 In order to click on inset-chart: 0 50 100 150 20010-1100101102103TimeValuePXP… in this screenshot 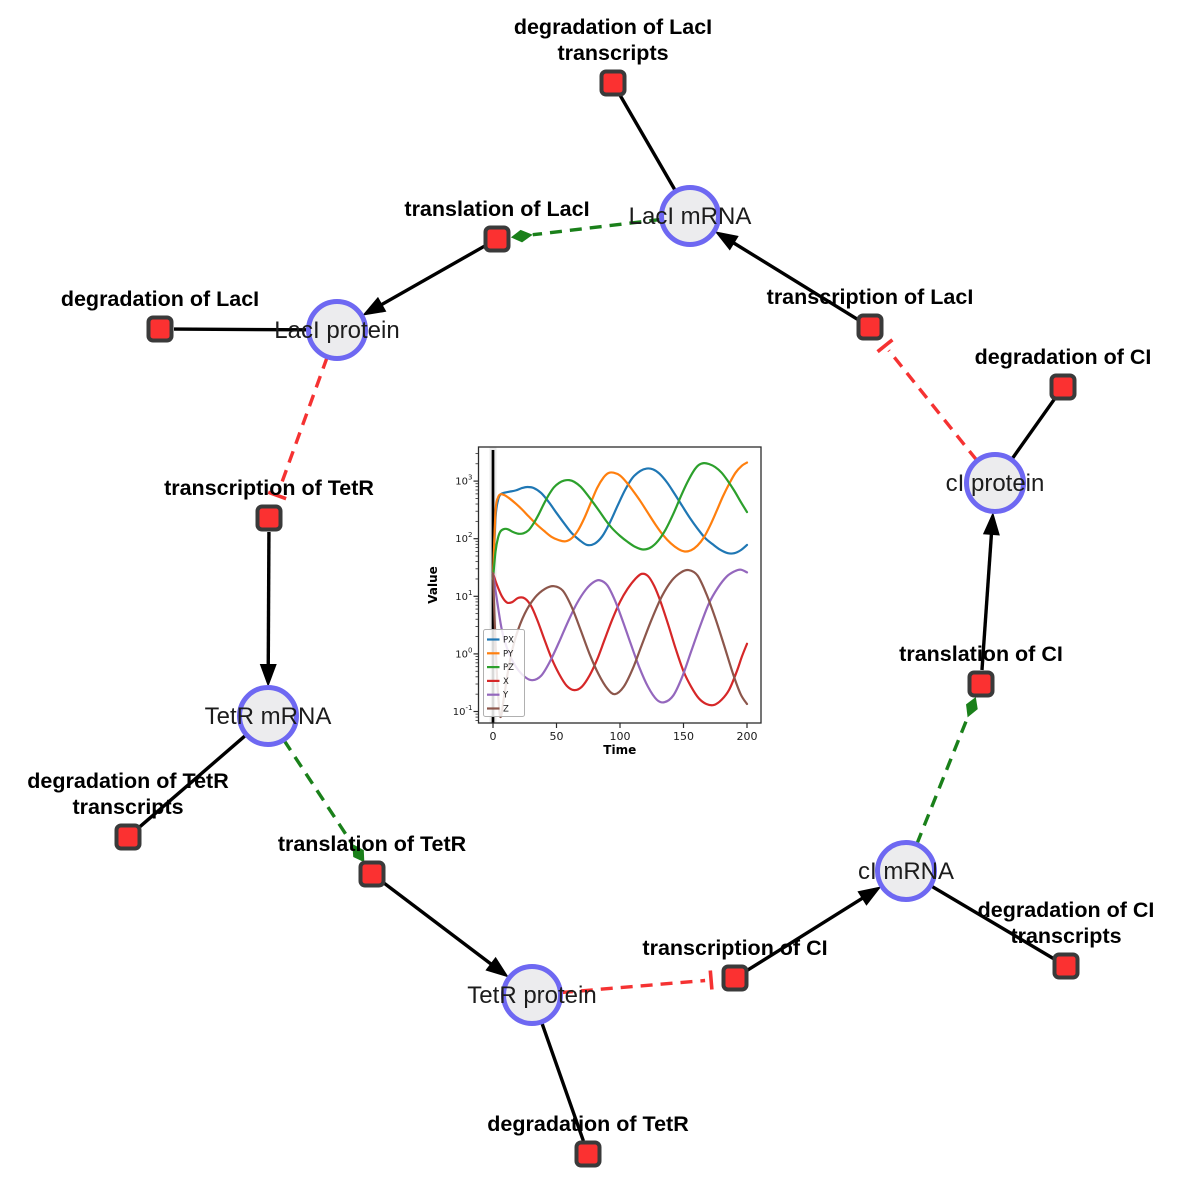, I will do `click(598, 599)`.